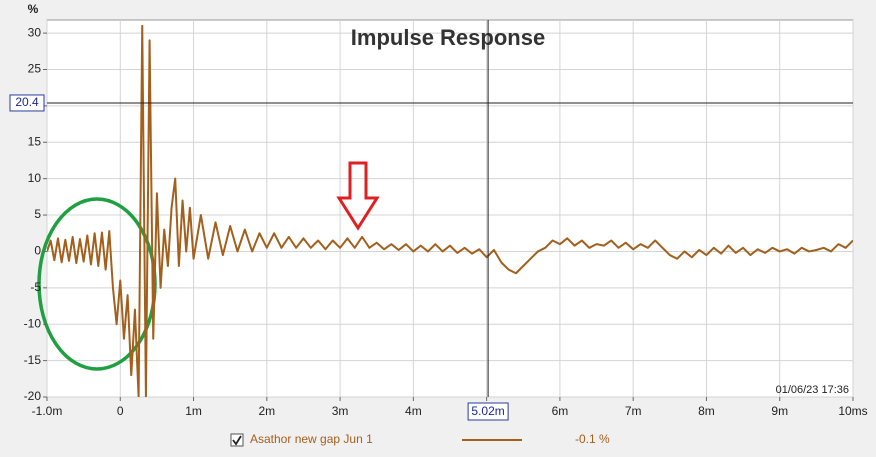 The image size is (876, 457). Describe the element at coordinates (35, 287) in the screenshot. I see `y-tick-label: -5` at that location.